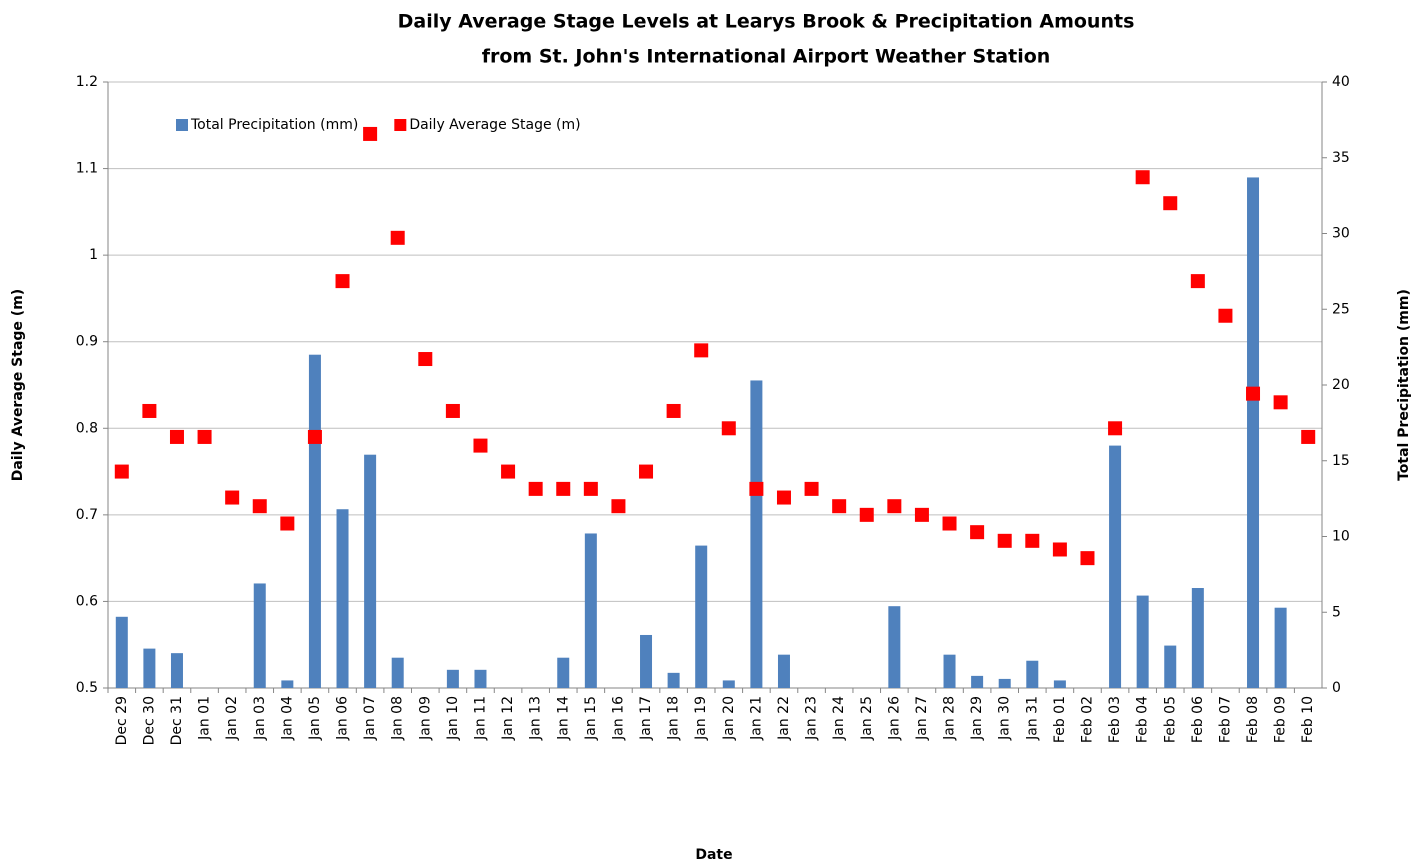 The width and height of the screenshot is (1425, 865). Describe the element at coordinates (674, 718) in the screenshot. I see `x-tick-label: Jan 18` at that location.